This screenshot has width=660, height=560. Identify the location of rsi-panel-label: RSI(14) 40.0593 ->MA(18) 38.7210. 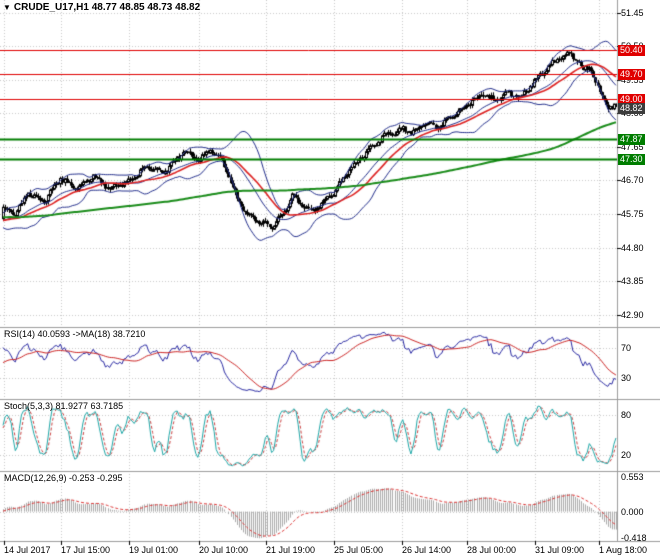
(75, 334).